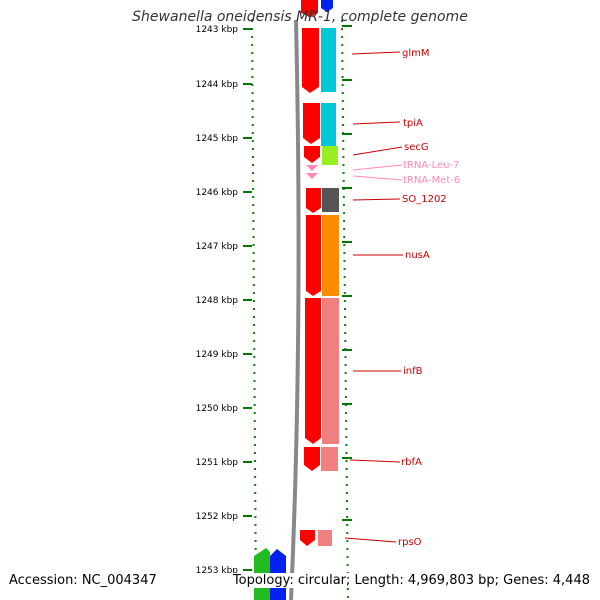 Image resolution: width=600 pixels, height=600 pixels. I want to click on label-leader-lines, so click(373, 297).